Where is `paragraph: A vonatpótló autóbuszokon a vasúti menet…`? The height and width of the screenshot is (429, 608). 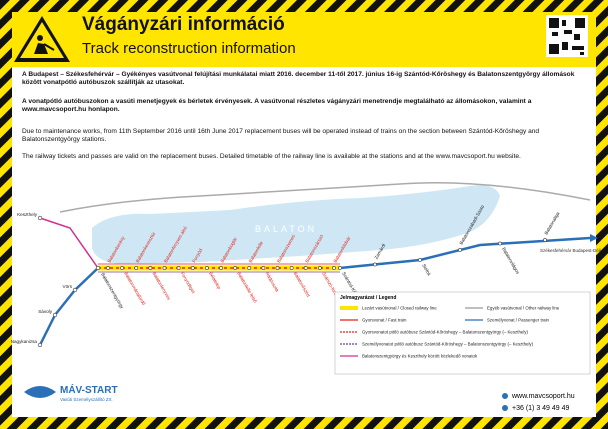
paragraph: A vonatpótló autóbuszokon a vasúti menet… is located at coordinates (277, 106).